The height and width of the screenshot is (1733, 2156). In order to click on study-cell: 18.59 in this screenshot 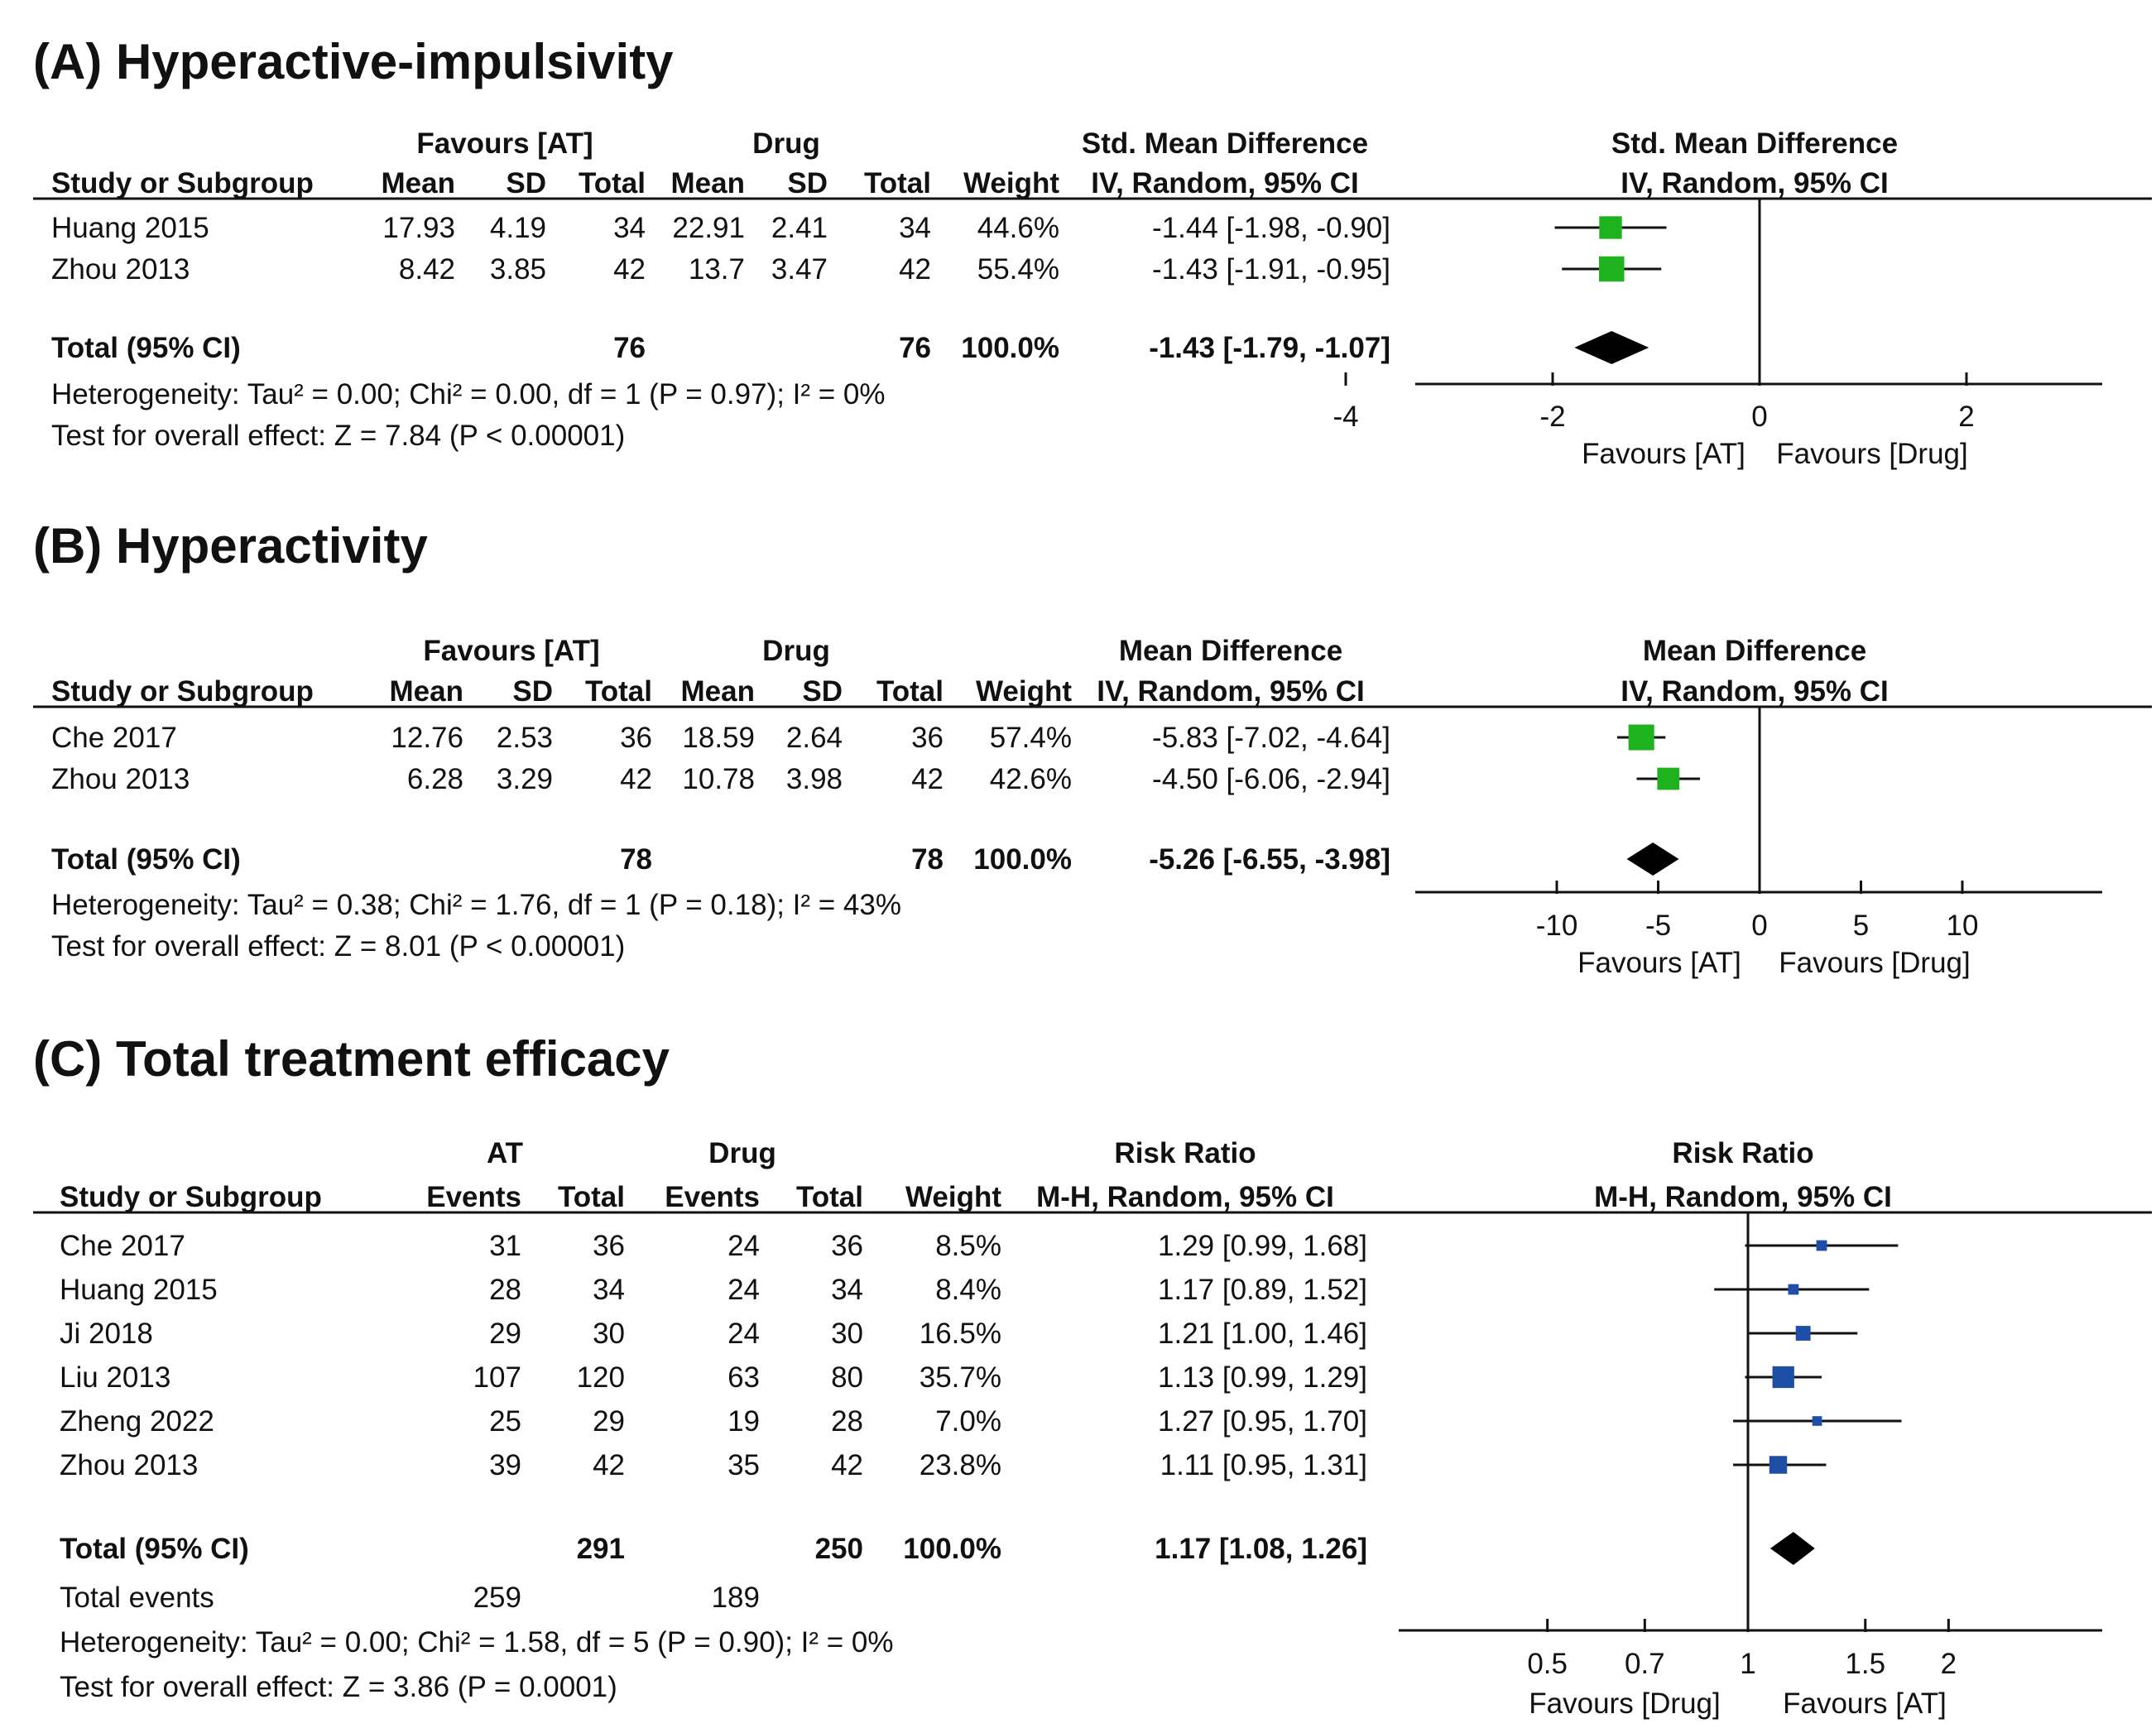, I will do `click(718, 738)`.